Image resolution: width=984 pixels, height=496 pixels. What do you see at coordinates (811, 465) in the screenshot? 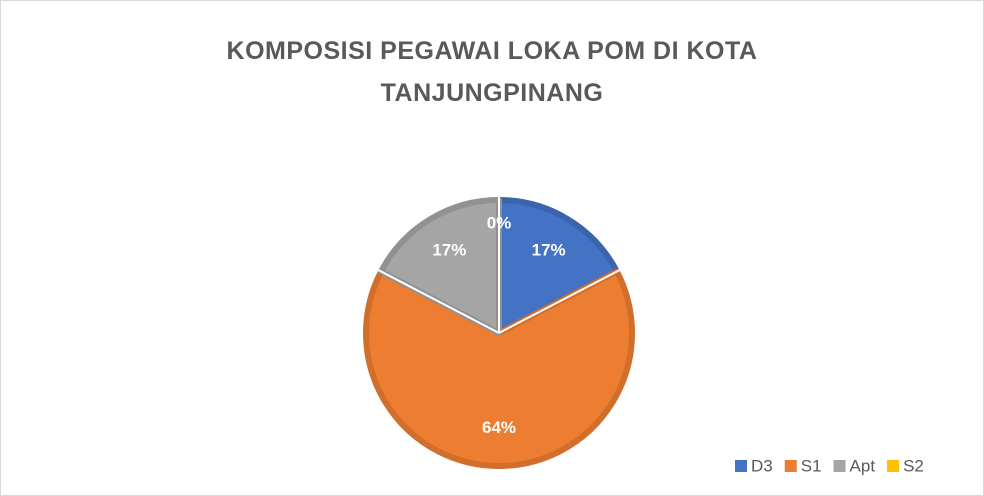
I see `legend-label: S1` at bounding box center [811, 465].